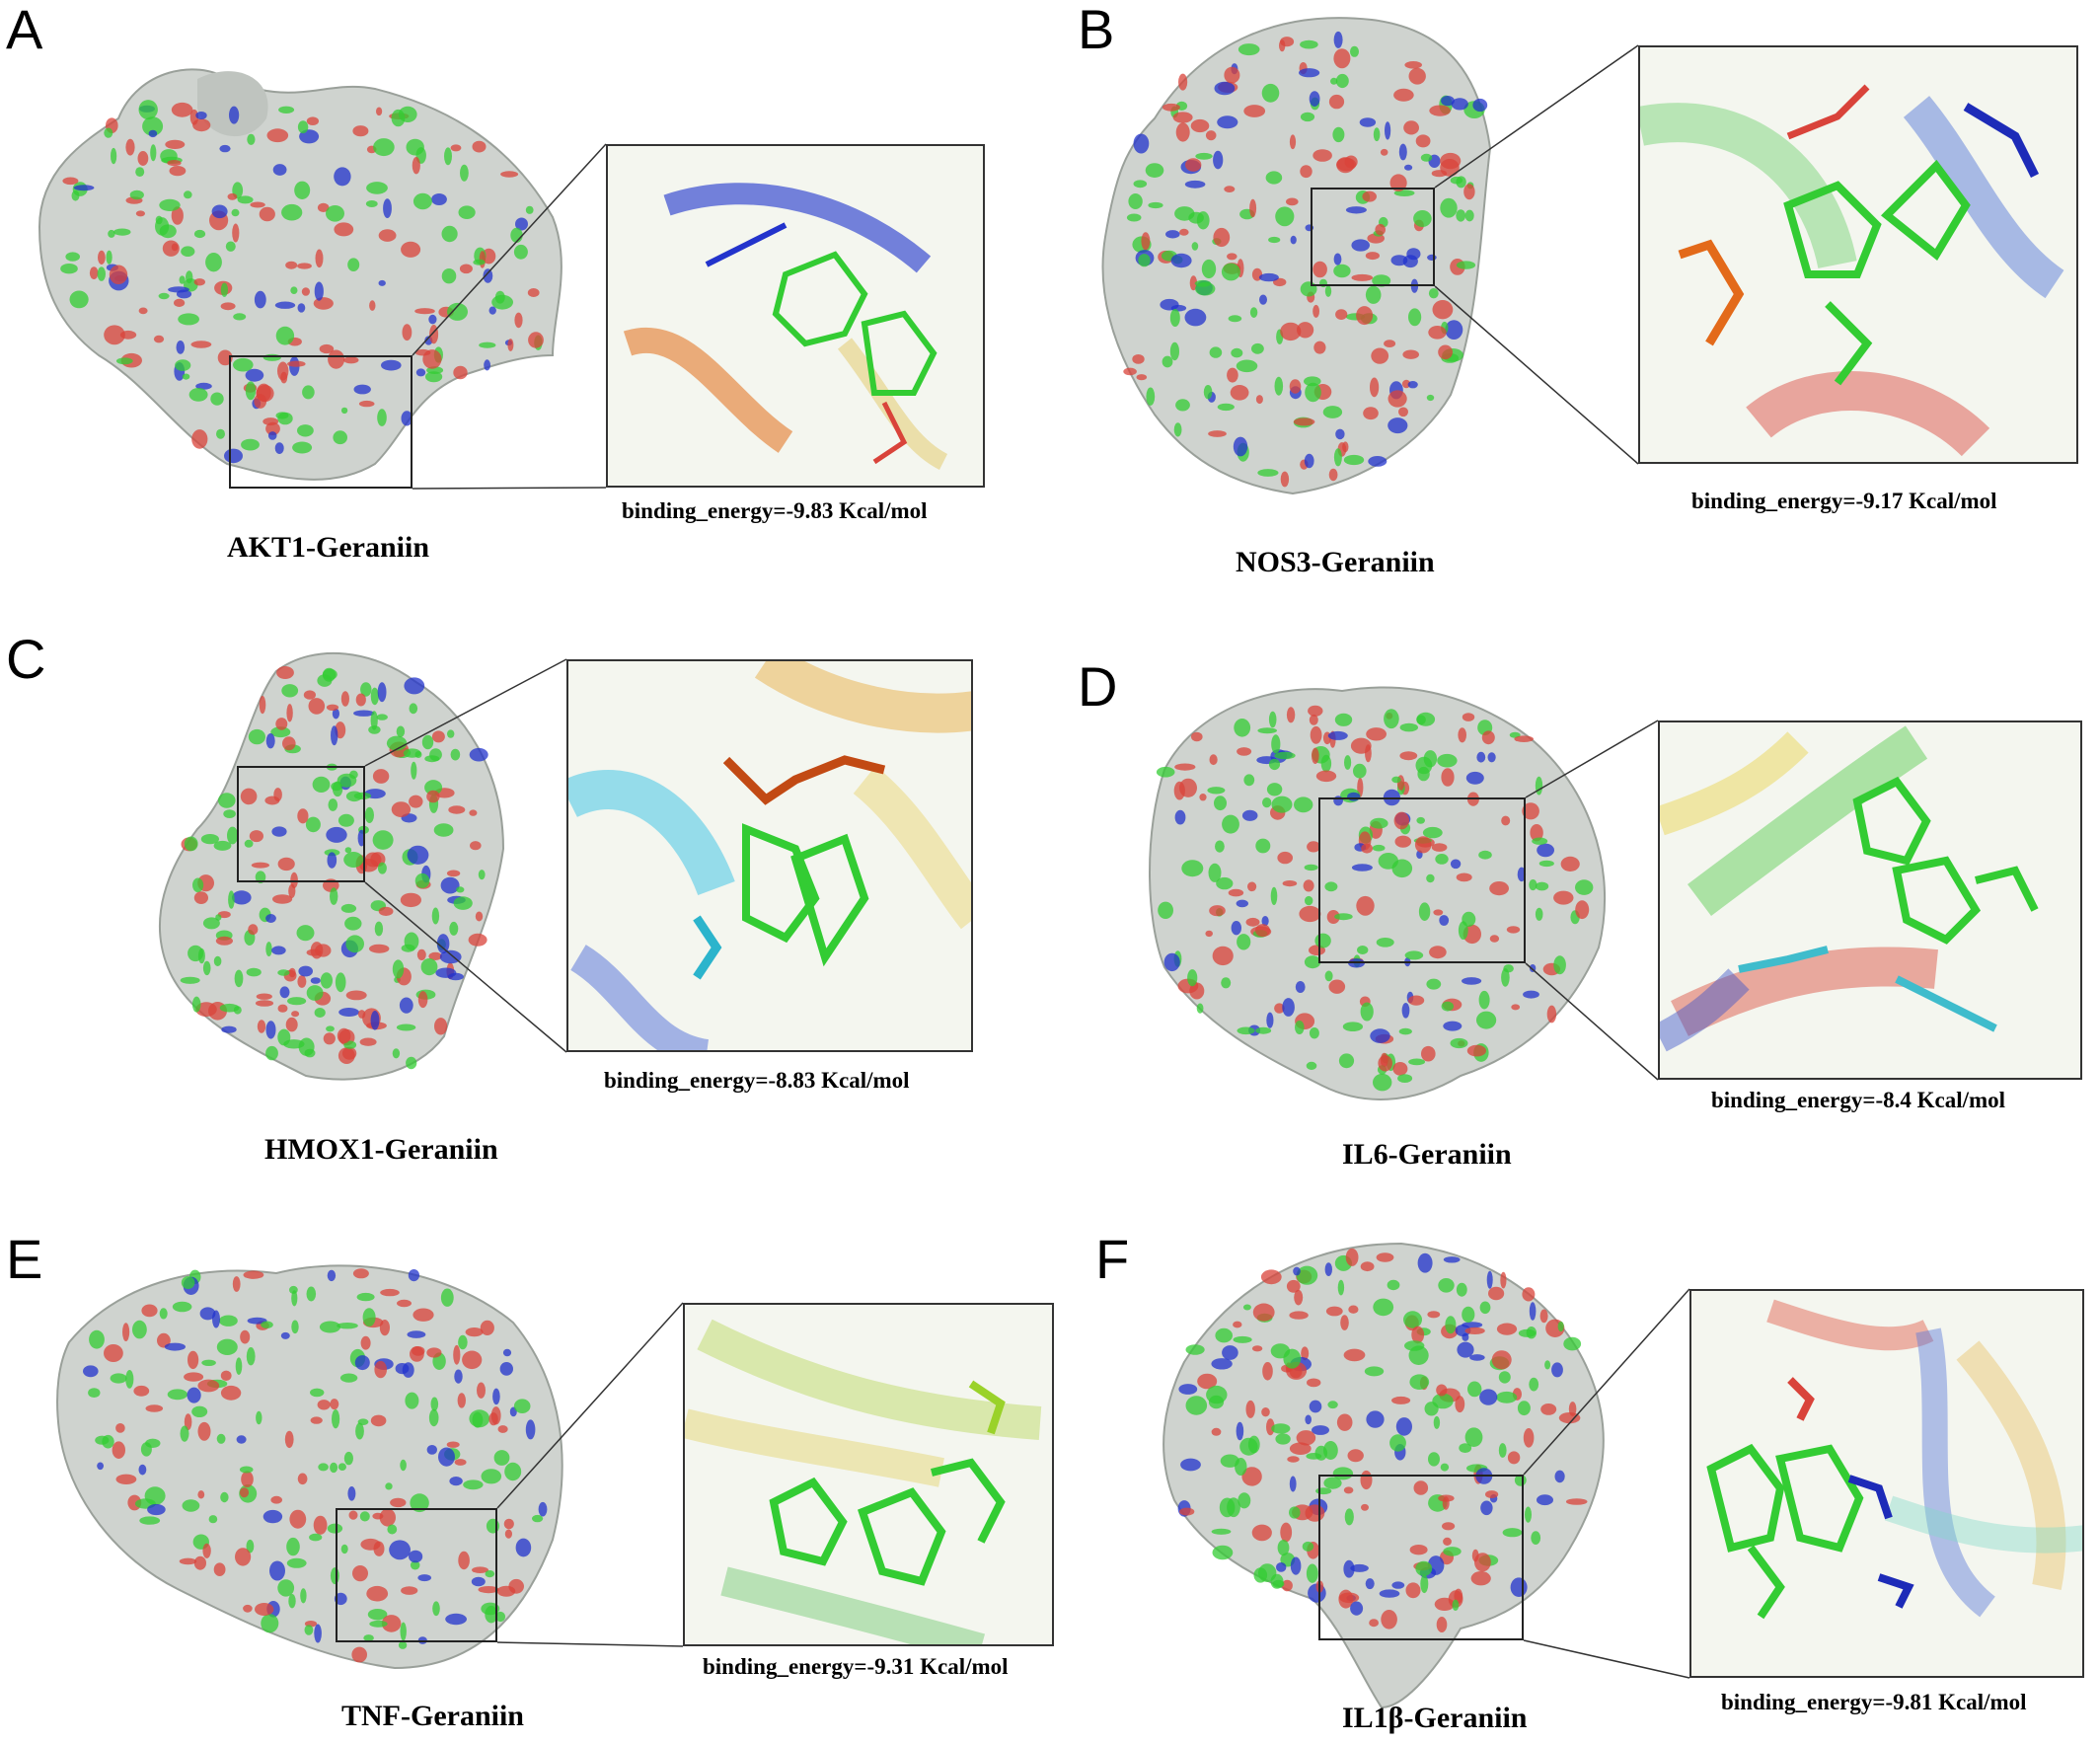 The width and height of the screenshot is (2100, 1744). Describe the element at coordinates (757, 1080) in the screenshot. I see `panel-c-binding-energy: binding_energy=-8.83 Kcal/mol` at that location.